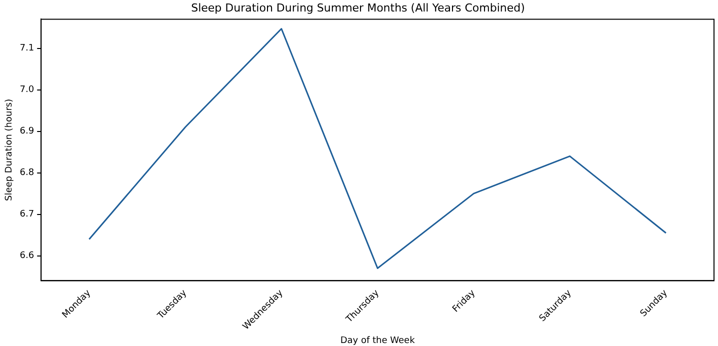 The image size is (718, 346). What do you see at coordinates (27, 49) in the screenshot?
I see `y-tick-label: 7.1` at bounding box center [27, 49].